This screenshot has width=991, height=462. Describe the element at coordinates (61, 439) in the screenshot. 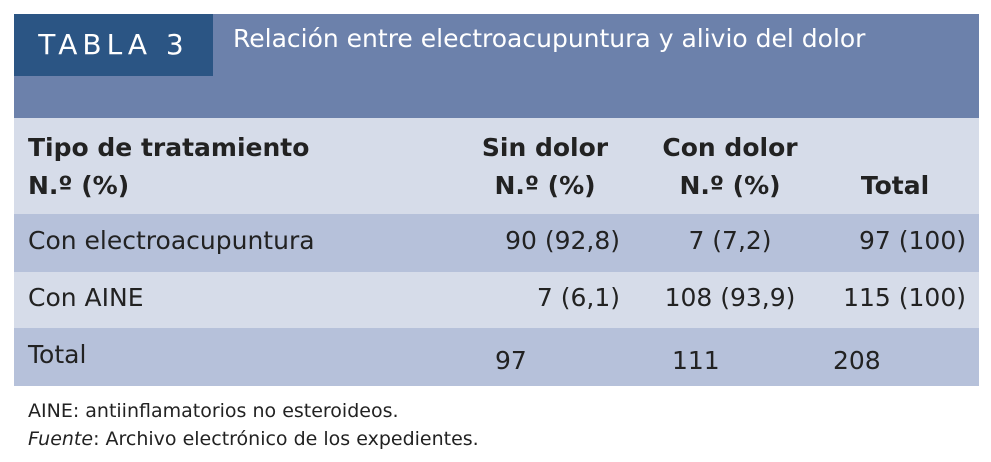

I see `source-label: Fuente` at that location.